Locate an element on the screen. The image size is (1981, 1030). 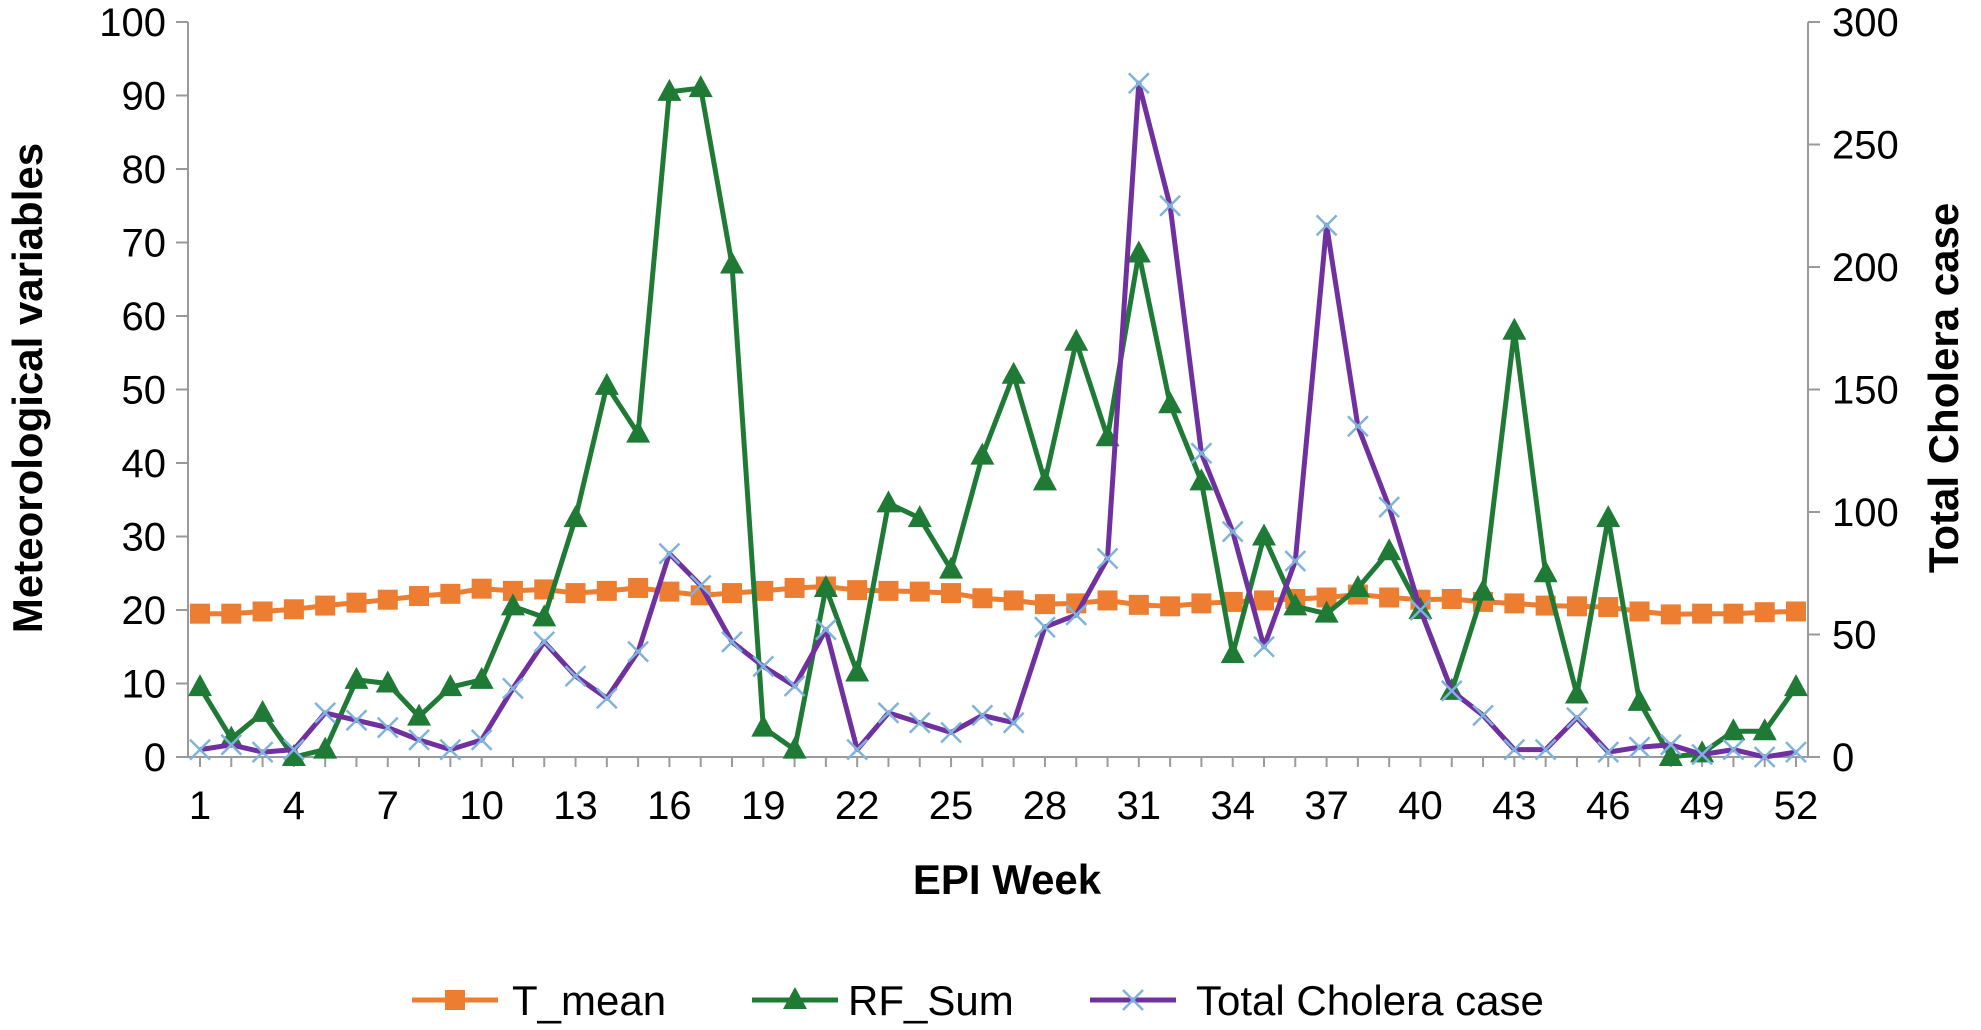
x-tick-label: 28 is located at coordinates (1045, 806).